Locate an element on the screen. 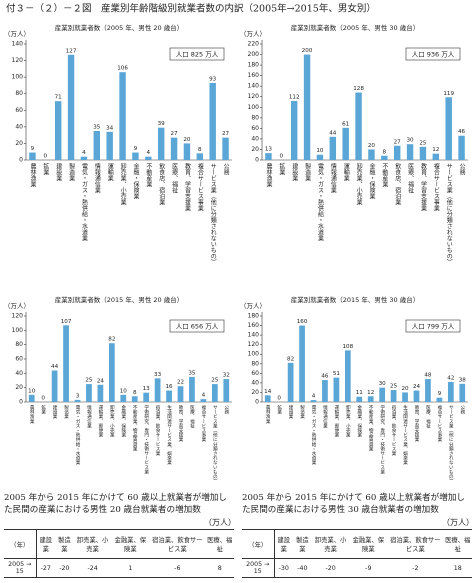 The height and width of the screenshot is (583, 474). value-label: 9 is located at coordinates (136, 149).